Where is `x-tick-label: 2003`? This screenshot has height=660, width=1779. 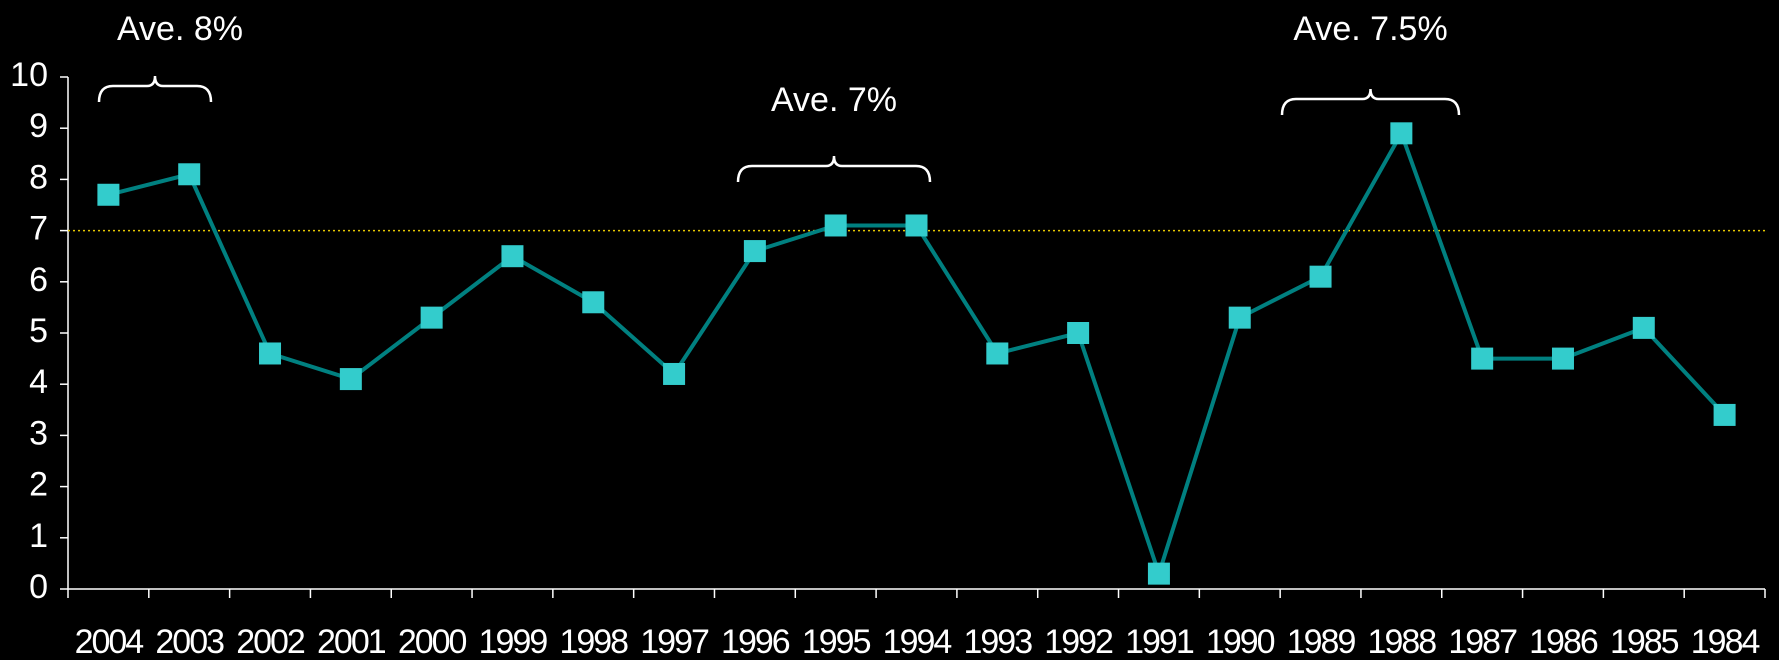 x-tick-label: 2003 is located at coordinates (189, 641).